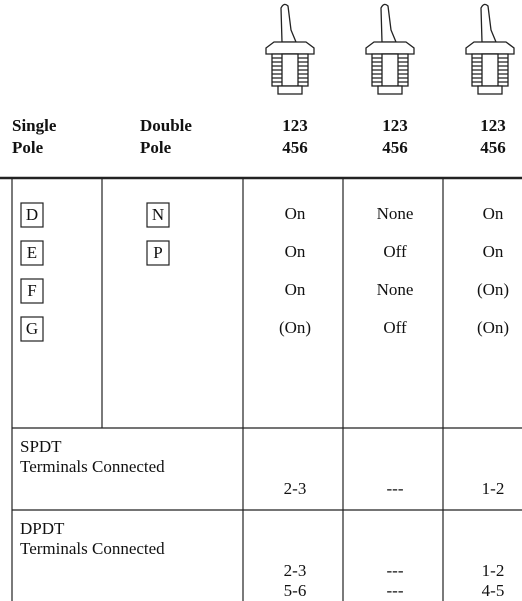 The width and height of the screenshot is (522, 601). I want to click on code: P, so click(157, 252).